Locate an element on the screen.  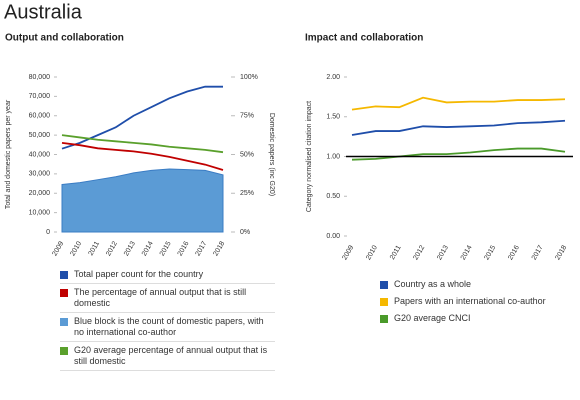
y-tick-label: 70,000 is located at coordinates (40, 96).